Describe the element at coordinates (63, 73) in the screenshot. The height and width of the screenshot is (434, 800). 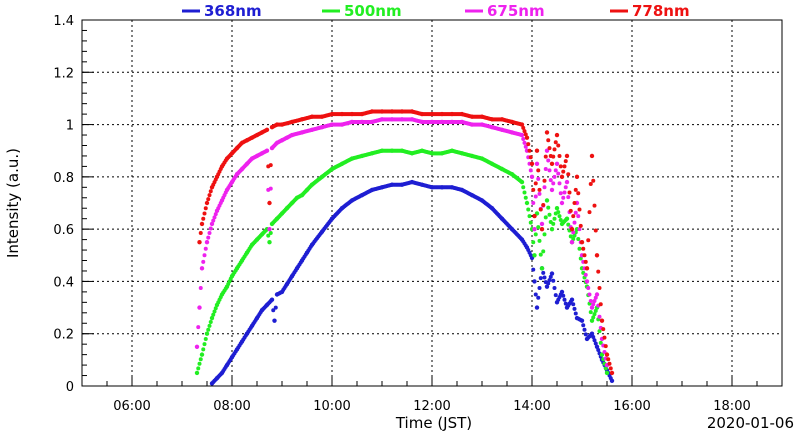
I see `y-tick-label: 1.2` at that location.